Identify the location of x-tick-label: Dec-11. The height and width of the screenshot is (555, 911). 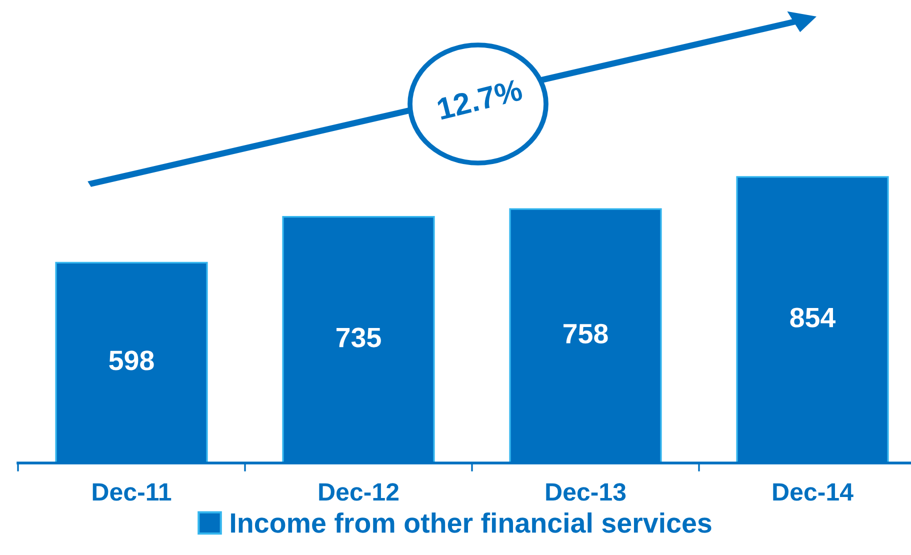
(132, 492).